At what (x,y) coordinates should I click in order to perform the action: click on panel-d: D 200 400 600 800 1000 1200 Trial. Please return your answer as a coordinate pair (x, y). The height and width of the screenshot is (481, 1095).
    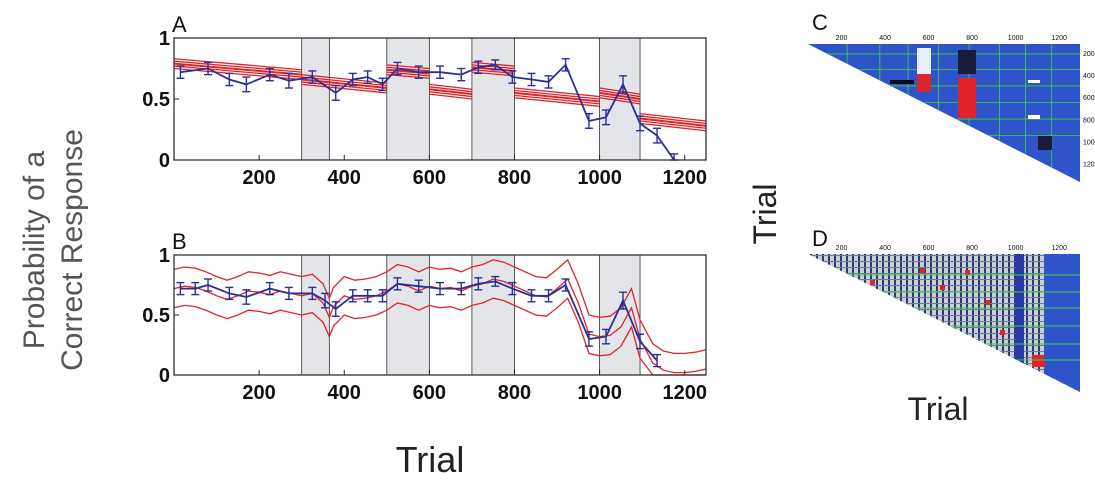
    Looking at the image, I should click on (944, 326).